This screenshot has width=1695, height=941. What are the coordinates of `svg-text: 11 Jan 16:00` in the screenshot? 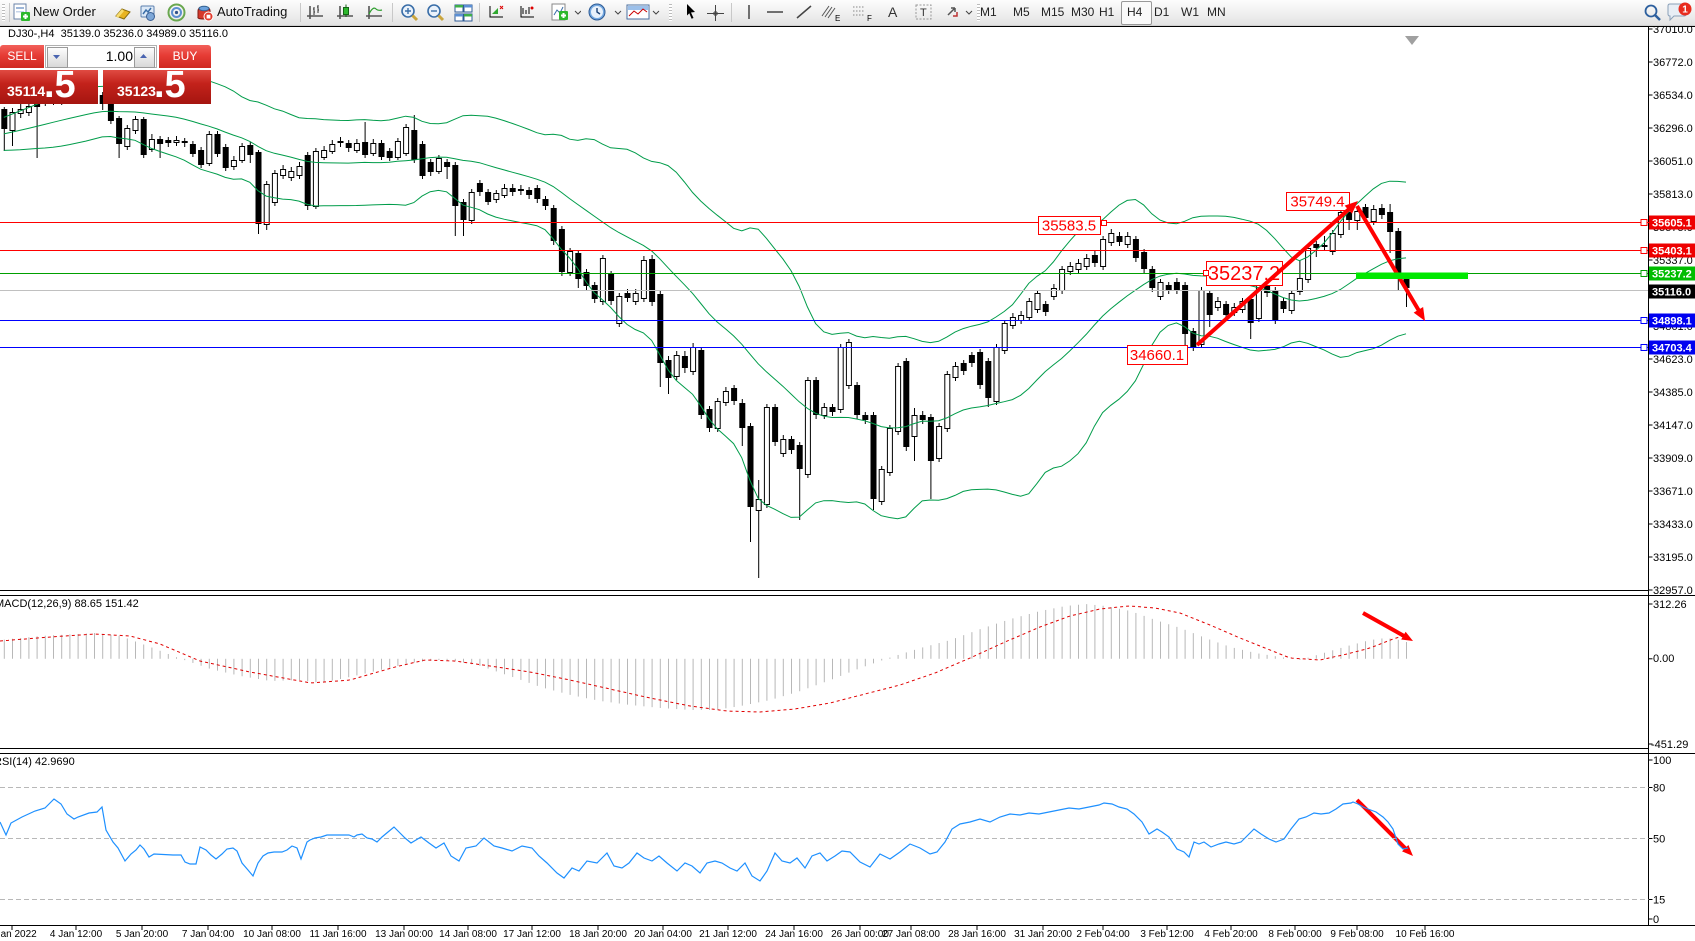 It's located at (338, 934).